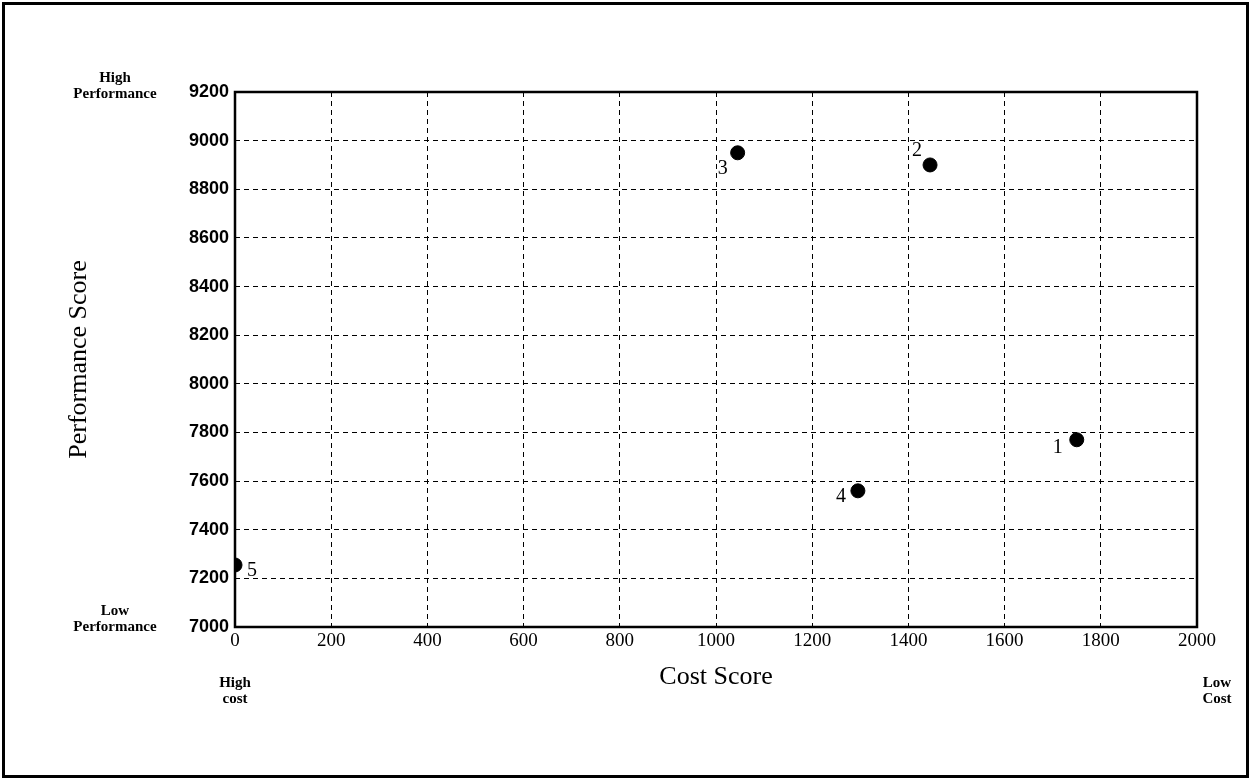 The width and height of the screenshot is (1249, 778). Describe the element at coordinates (917, 149) in the screenshot. I see `annotation: 2` at that location.